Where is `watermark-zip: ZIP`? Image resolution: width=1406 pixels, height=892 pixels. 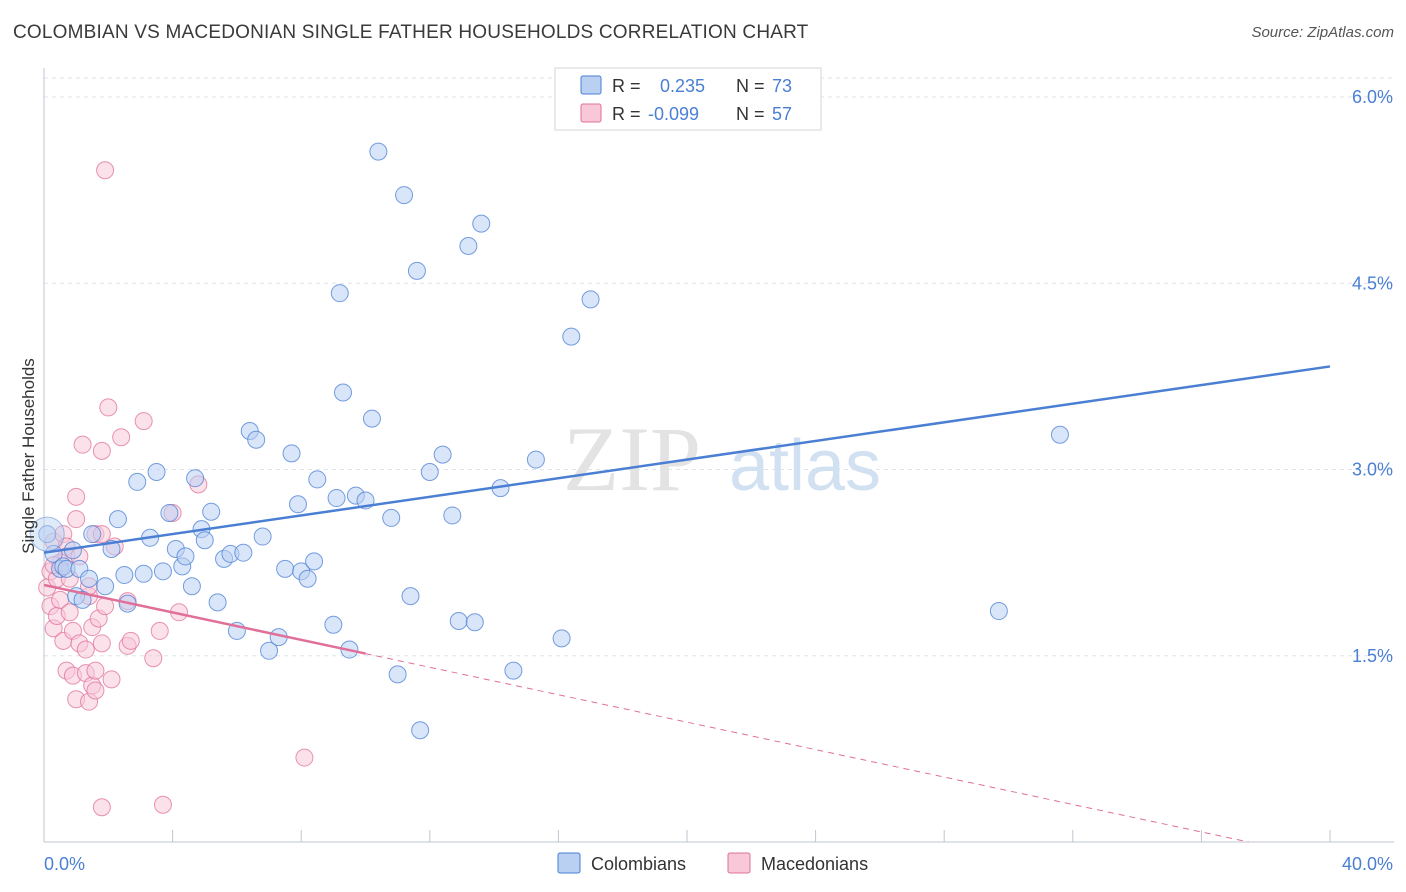
watermark-zip: ZIP is located at coordinates (632, 459).